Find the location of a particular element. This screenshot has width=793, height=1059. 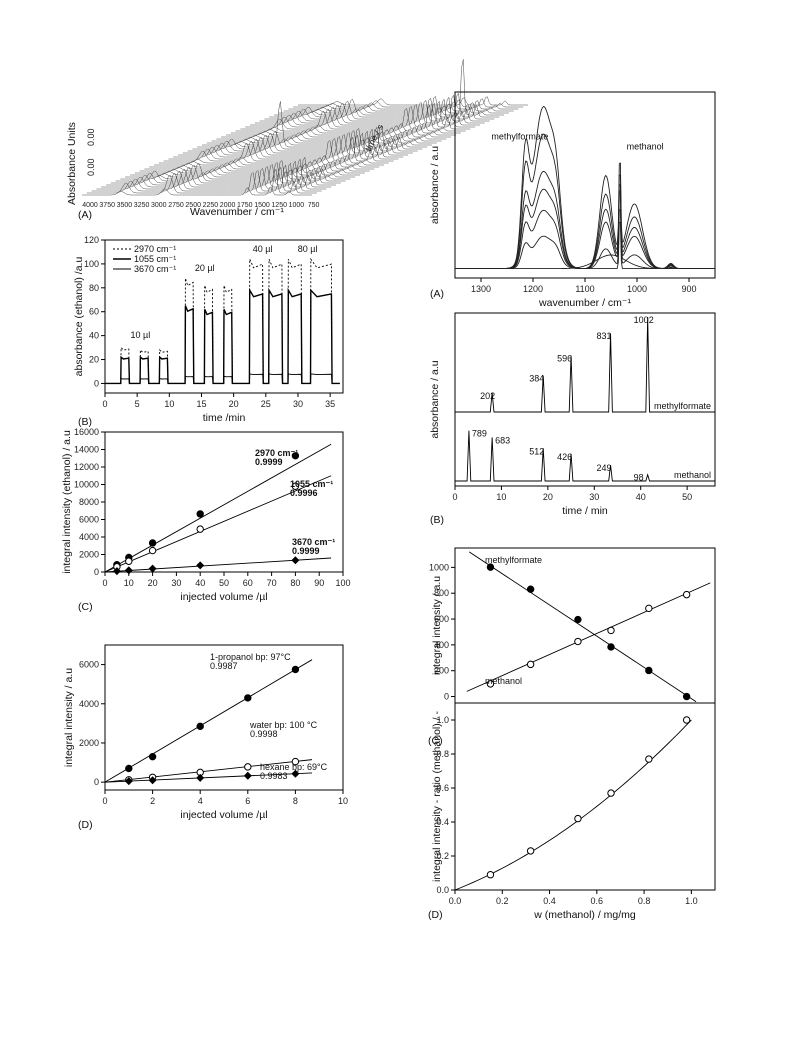

waterfall-zlabel: Absorbance Units is located at coordinates (72, 163).